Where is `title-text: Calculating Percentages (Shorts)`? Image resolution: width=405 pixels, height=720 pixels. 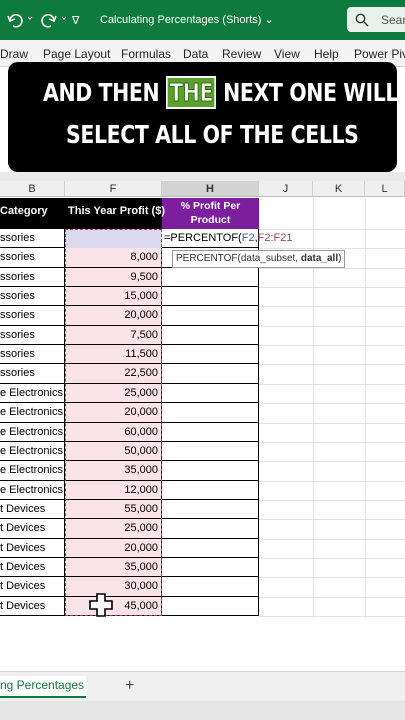 title-text: Calculating Percentages (Shorts) is located at coordinates (181, 20).